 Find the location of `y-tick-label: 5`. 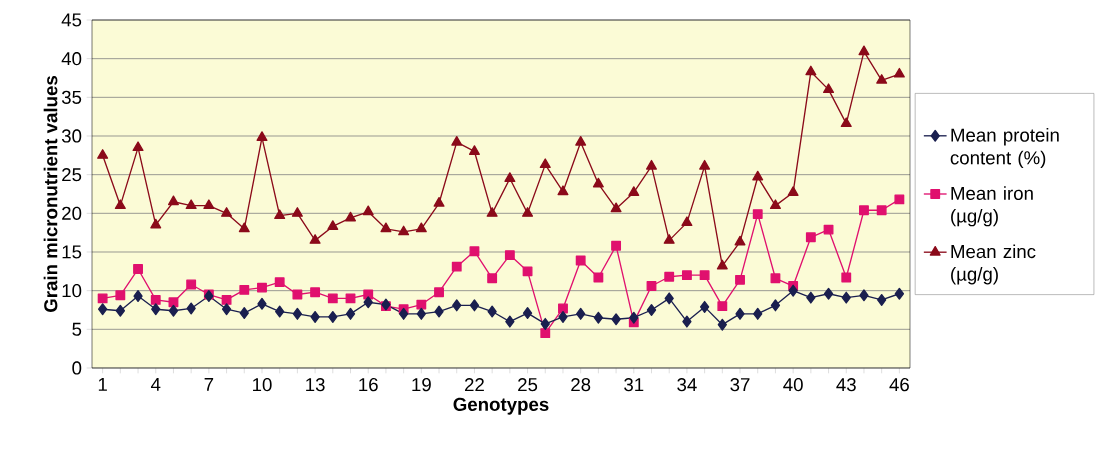

y-tick-label: 5 is located at coordinates (77, 329).